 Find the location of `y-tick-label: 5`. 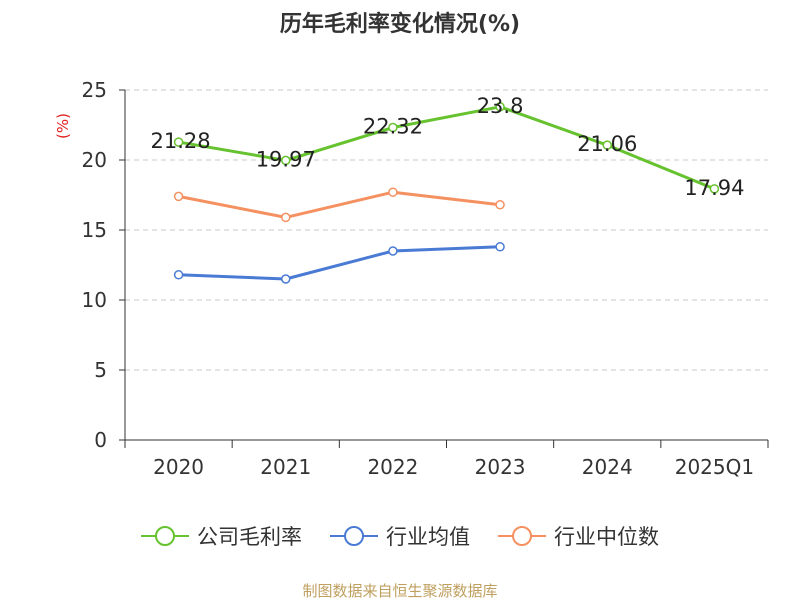

y-tick-label: 5 is located at coordinates (100, 370).